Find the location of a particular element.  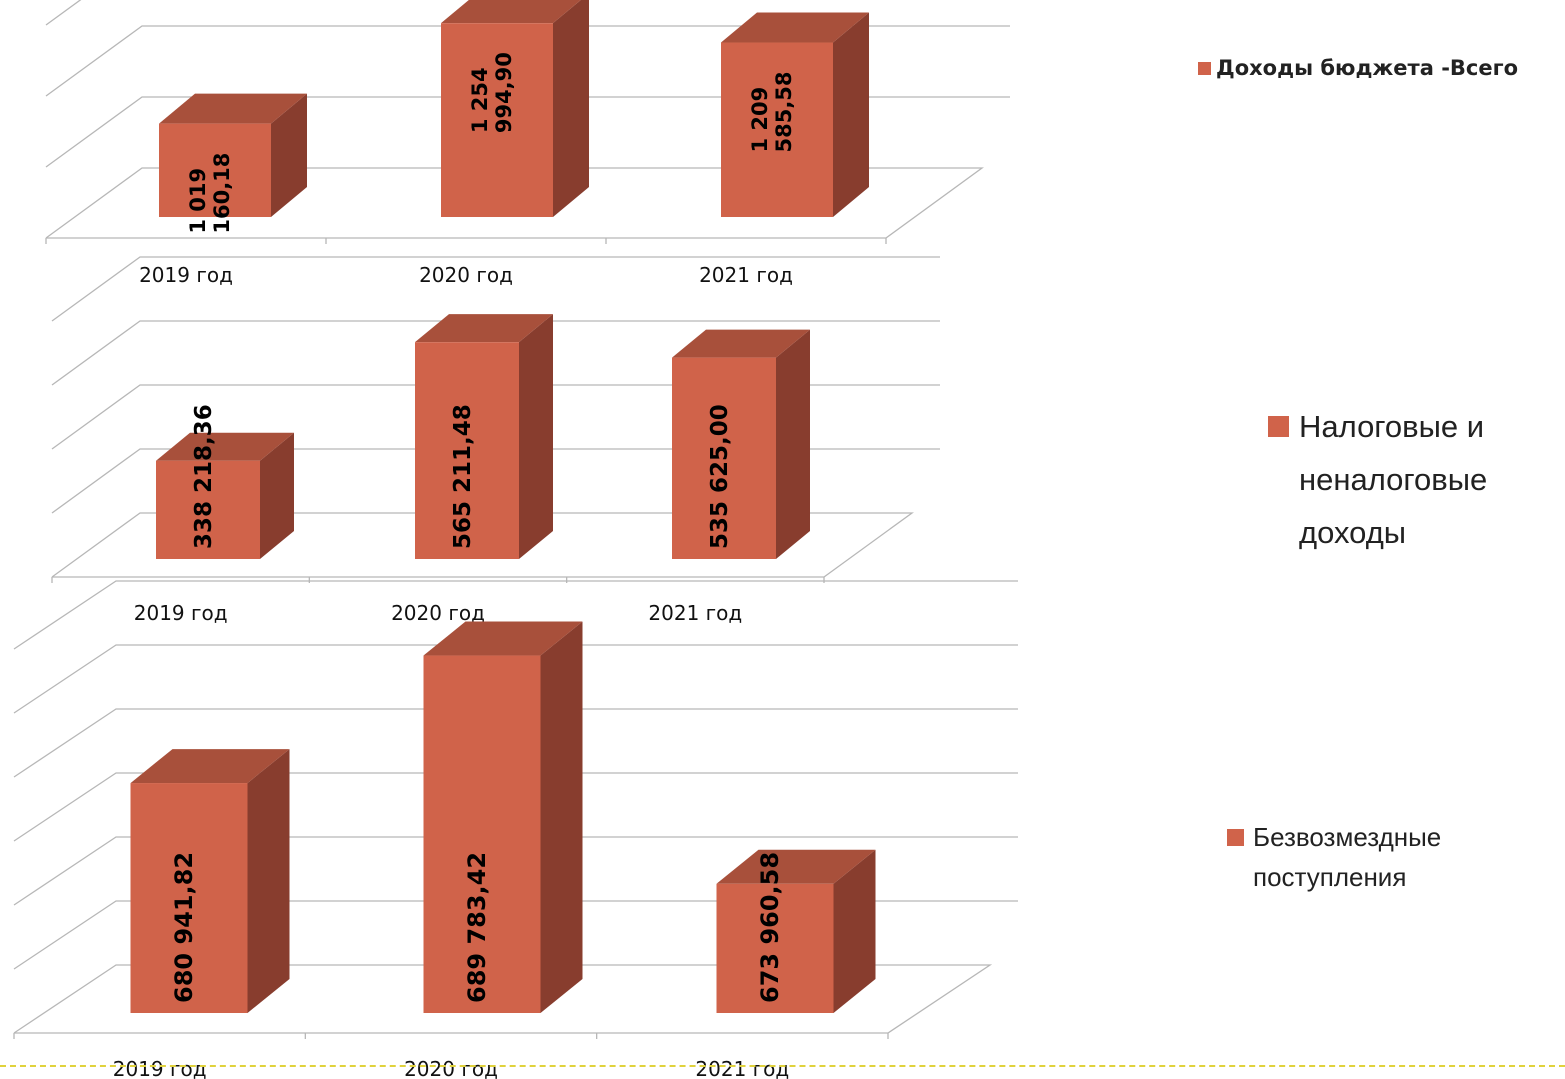

bar: 1 209 585,58 is located at coordinates (795, 115).